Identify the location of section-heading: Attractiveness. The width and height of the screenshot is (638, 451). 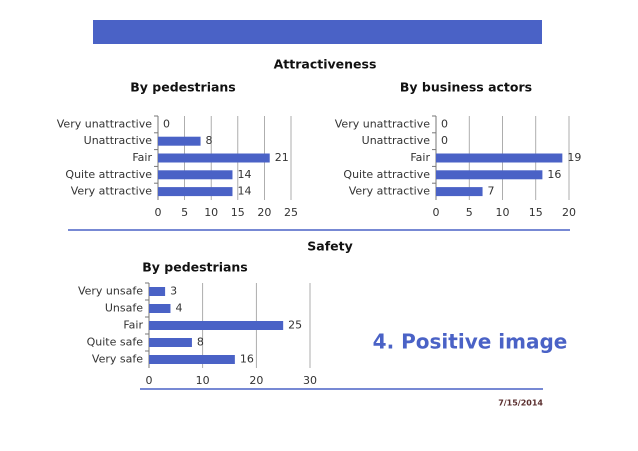
(325, 64).